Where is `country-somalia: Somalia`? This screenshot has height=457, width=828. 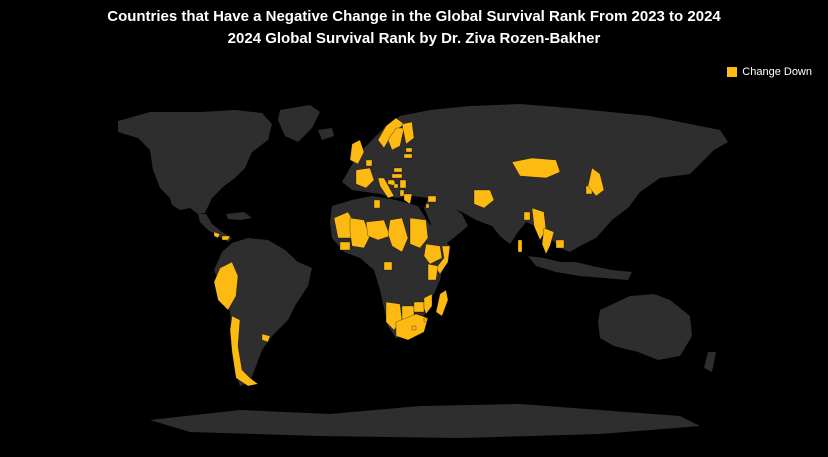
country-somalia: Somalia is located at coordinates (443, 260).